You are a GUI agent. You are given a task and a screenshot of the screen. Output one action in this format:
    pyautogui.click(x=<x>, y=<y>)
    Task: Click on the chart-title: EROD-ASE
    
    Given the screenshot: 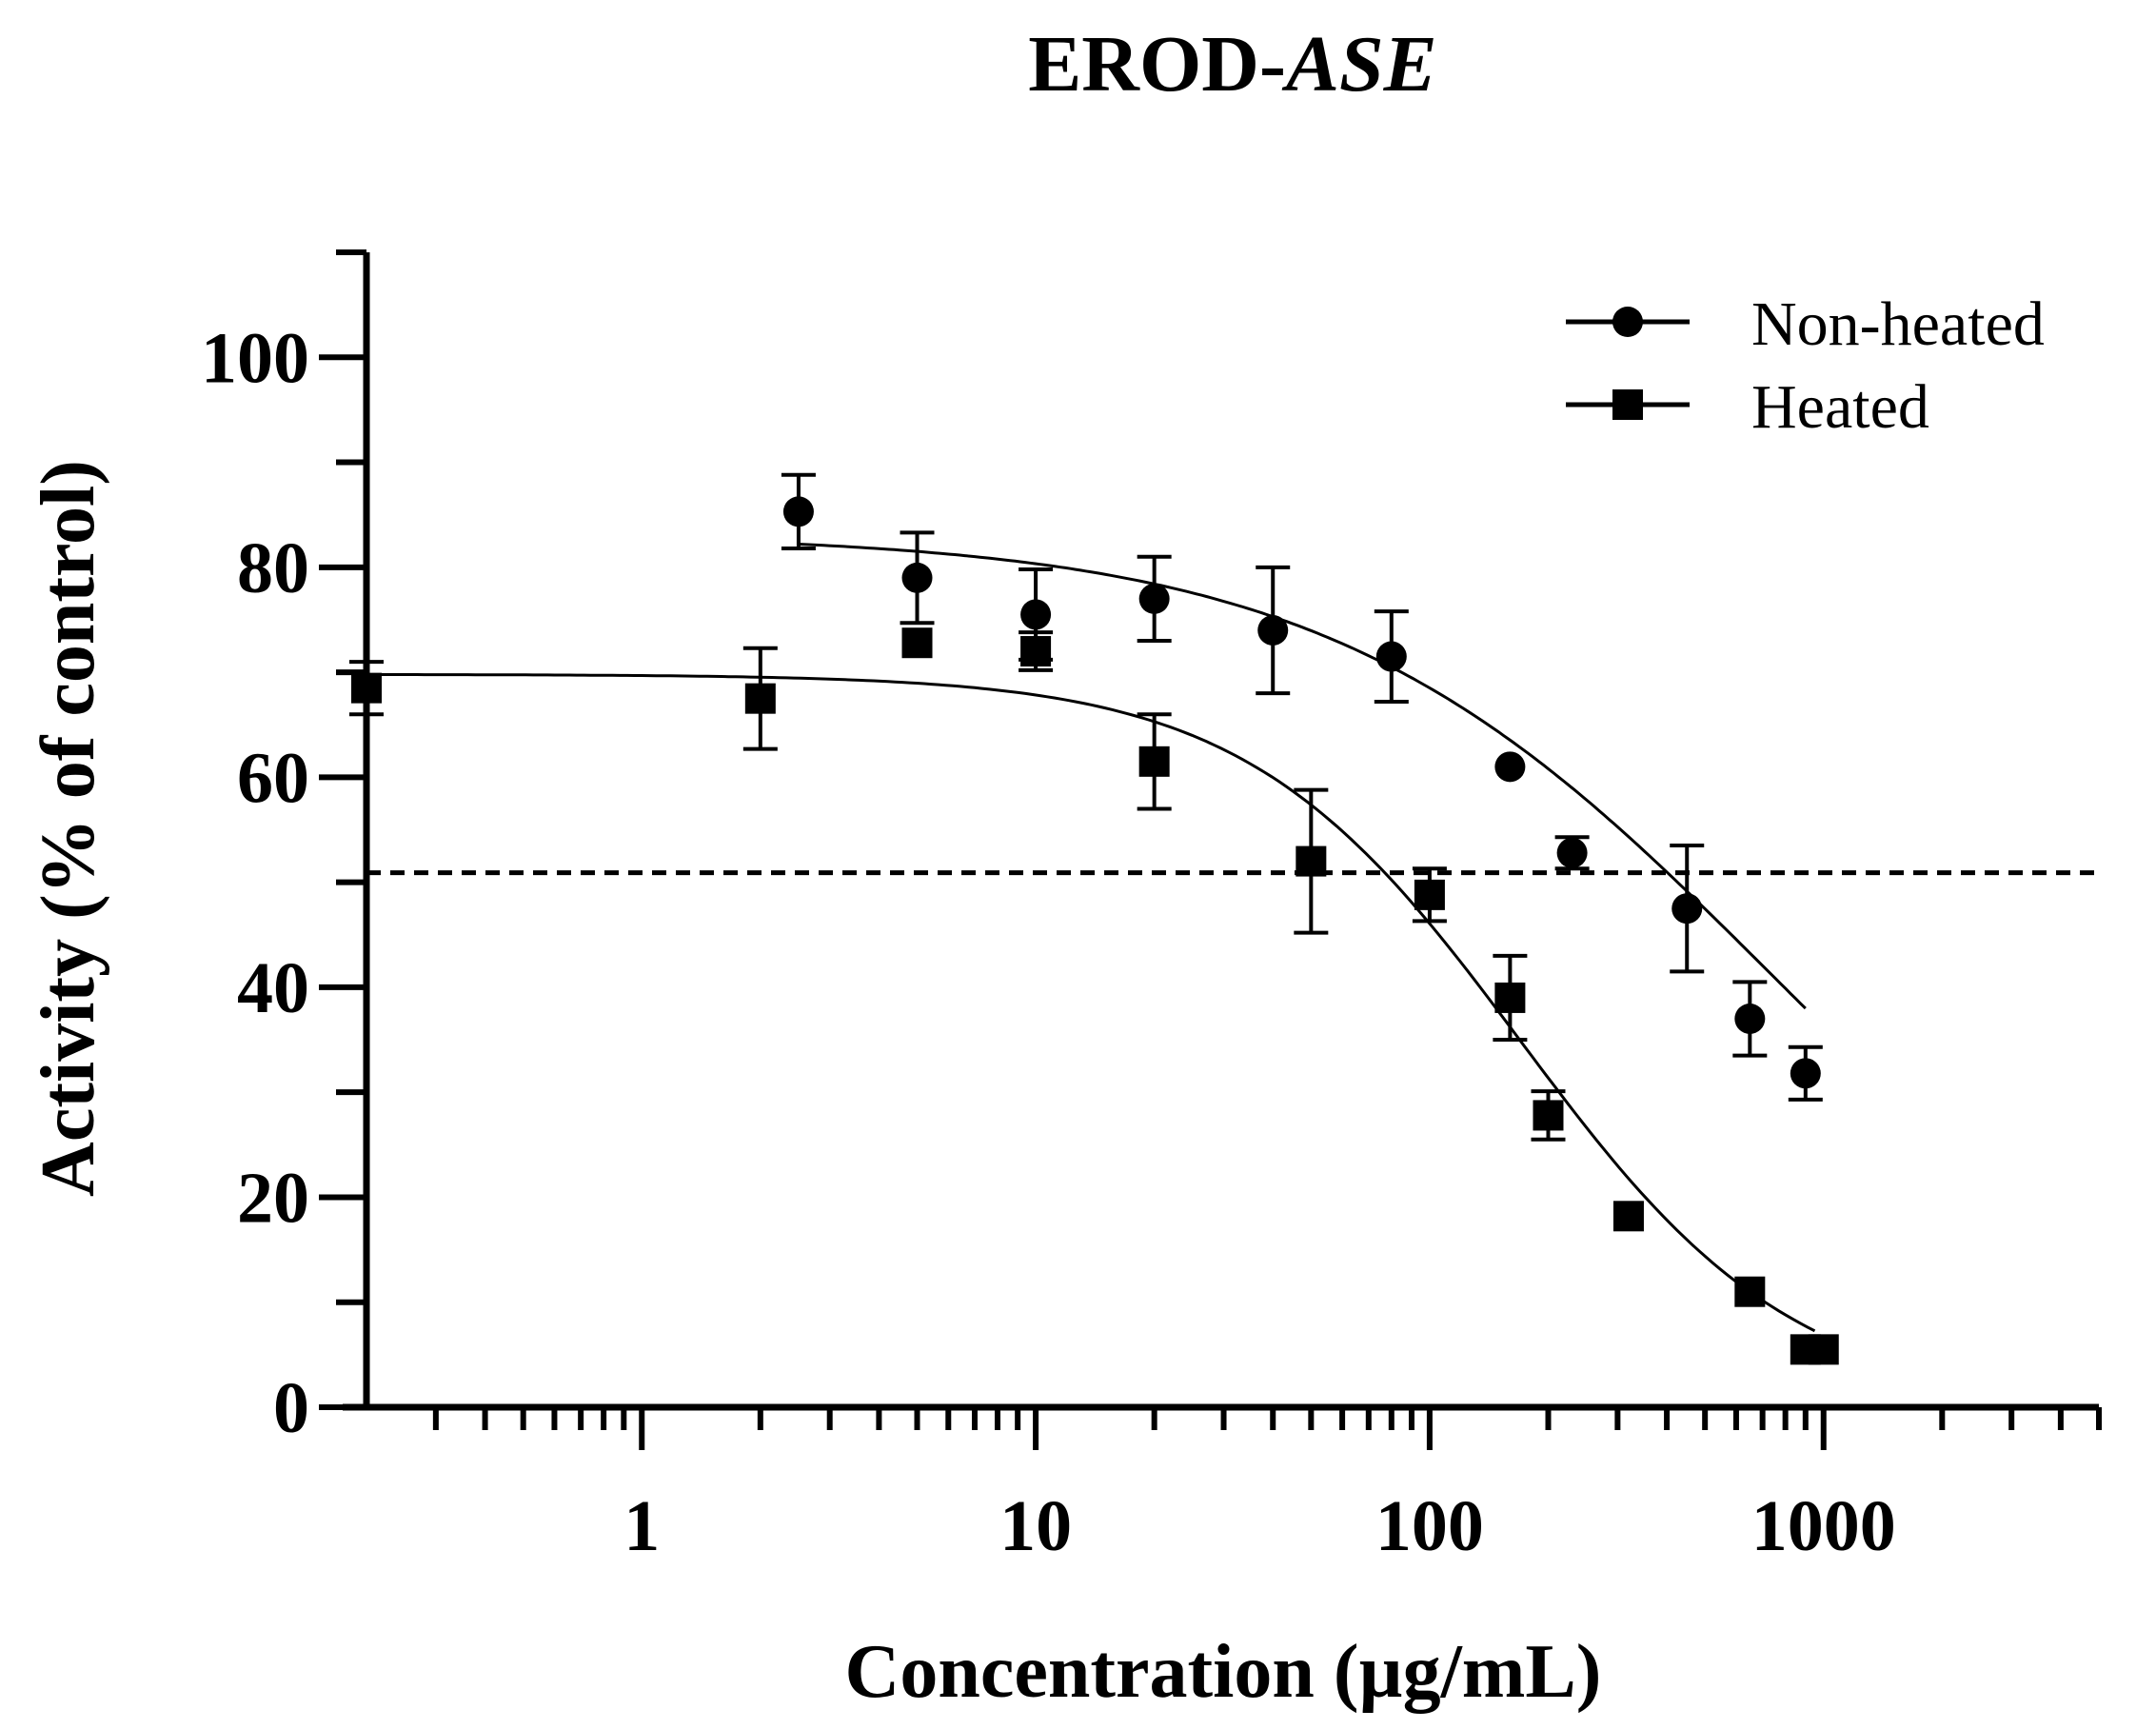 What is the action you would take?
    pyautogui.click(x=1232, y=64)
    